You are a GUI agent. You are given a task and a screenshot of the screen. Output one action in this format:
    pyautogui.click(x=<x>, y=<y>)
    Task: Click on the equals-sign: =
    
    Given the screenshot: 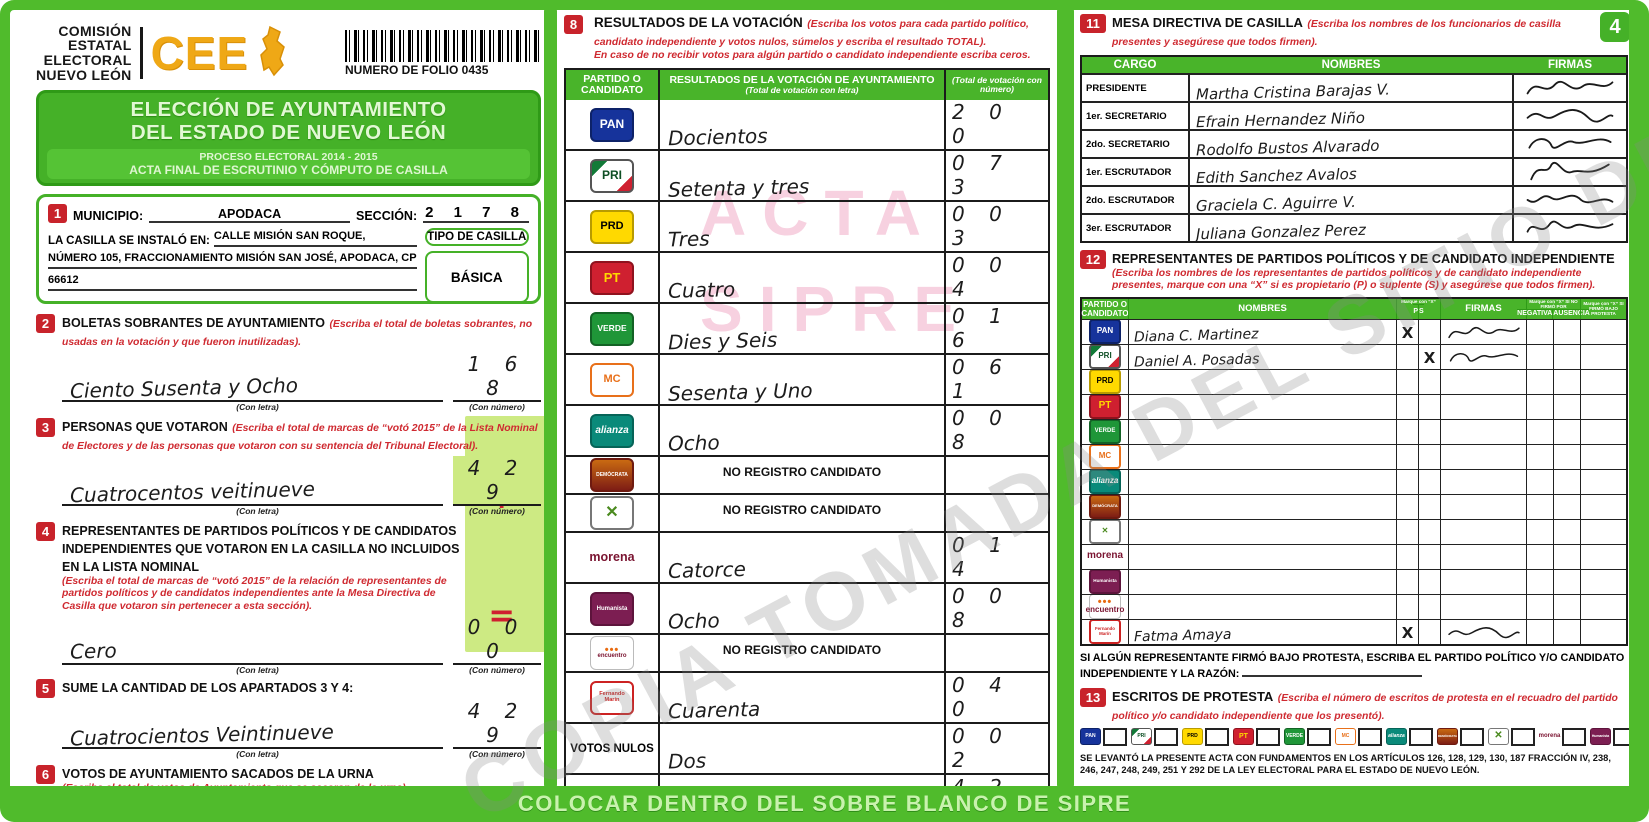 What is the action you would take?
    pyautogui.click(x=501, y=615)
    